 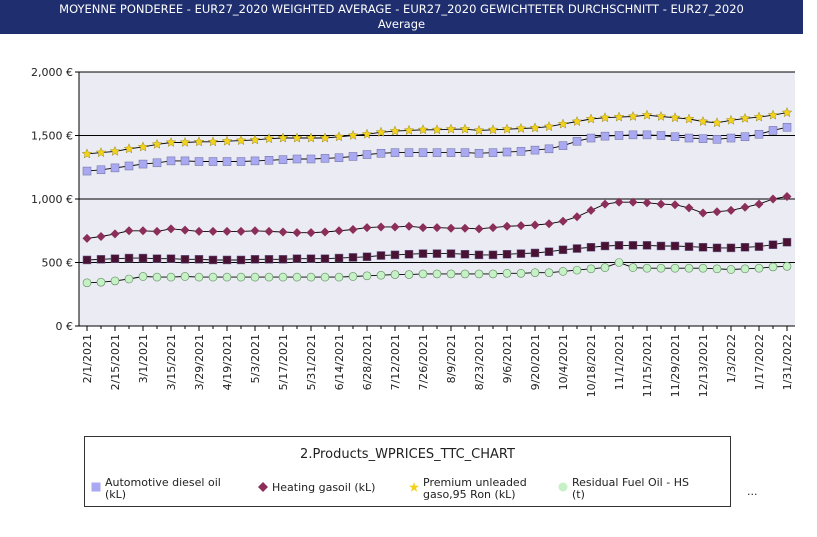 What do you see at coordinates (283, 362) in the screenshot?
I see `x-tick-label: 5/17/2021` at bounding box center [283, 362].